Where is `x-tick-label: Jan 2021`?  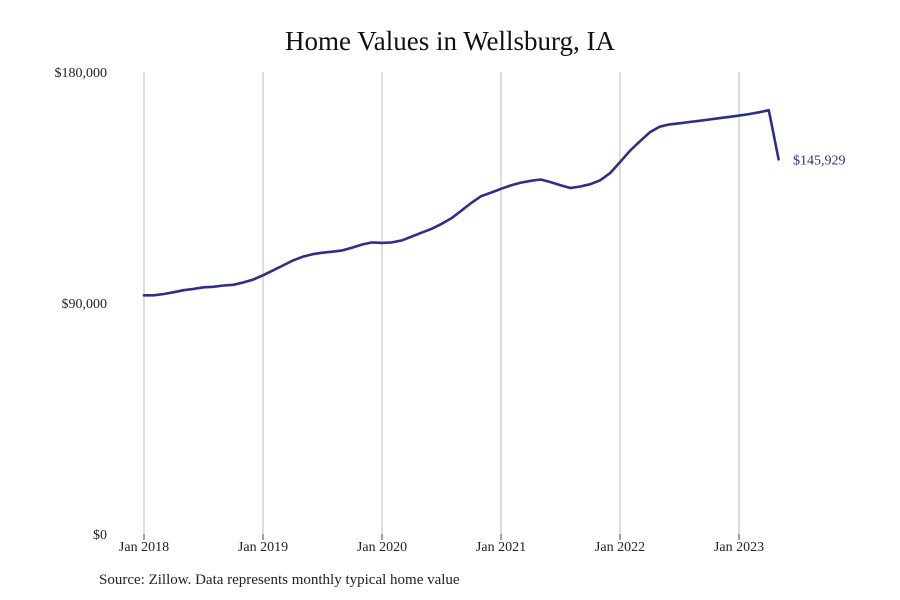 x-tick-label: Jan 2021 is located at coordinates (501, 547).